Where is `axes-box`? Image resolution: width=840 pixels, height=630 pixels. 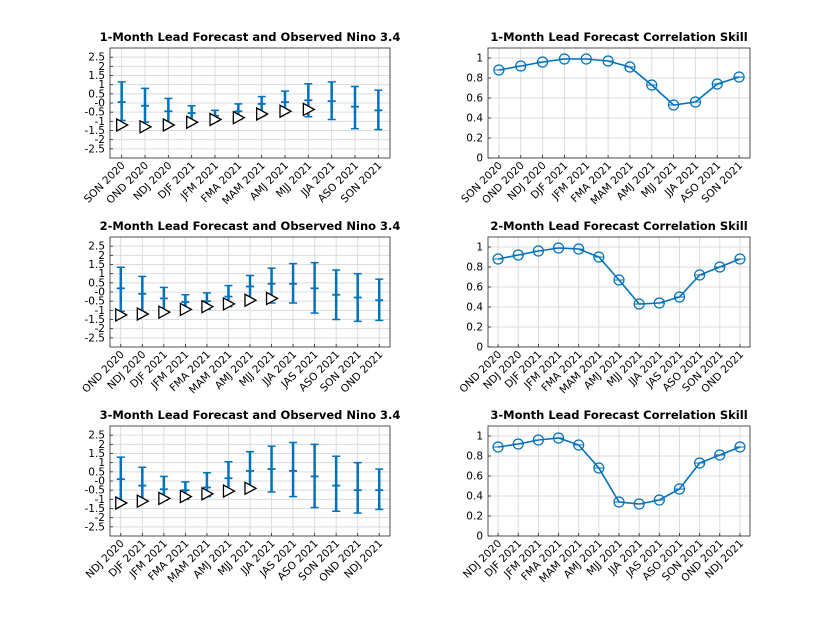
axes-box is located at coordinates (619, 103).